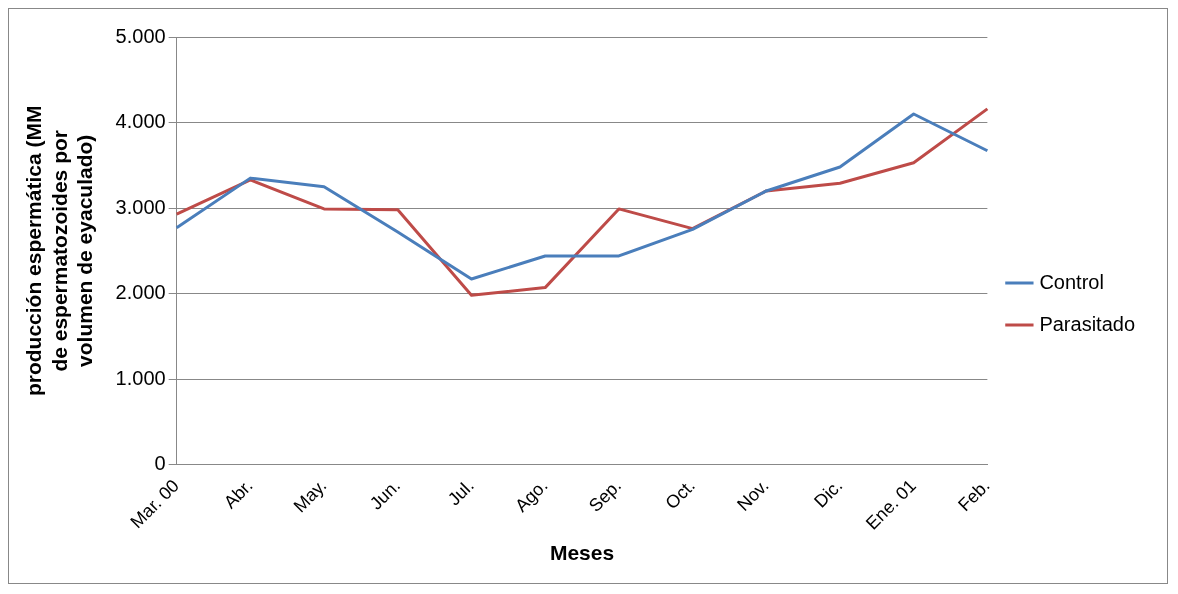 The width and height of the screenshot is (1178, 594). I want to click on y-tick-label: 3.000, so click(140, 206).